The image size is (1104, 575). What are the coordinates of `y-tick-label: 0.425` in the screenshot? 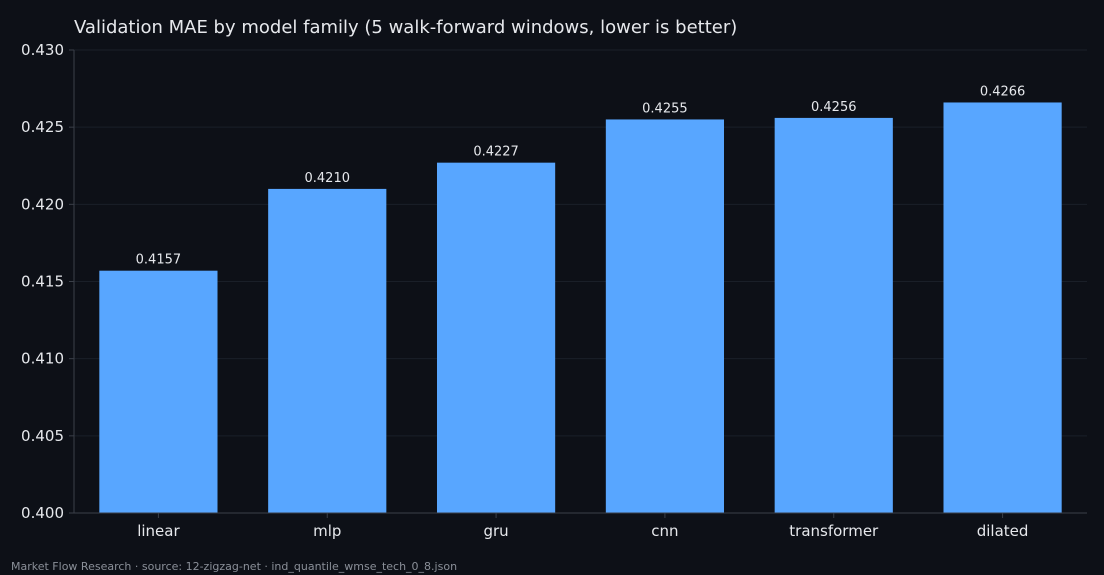 It's located at (42, 127).